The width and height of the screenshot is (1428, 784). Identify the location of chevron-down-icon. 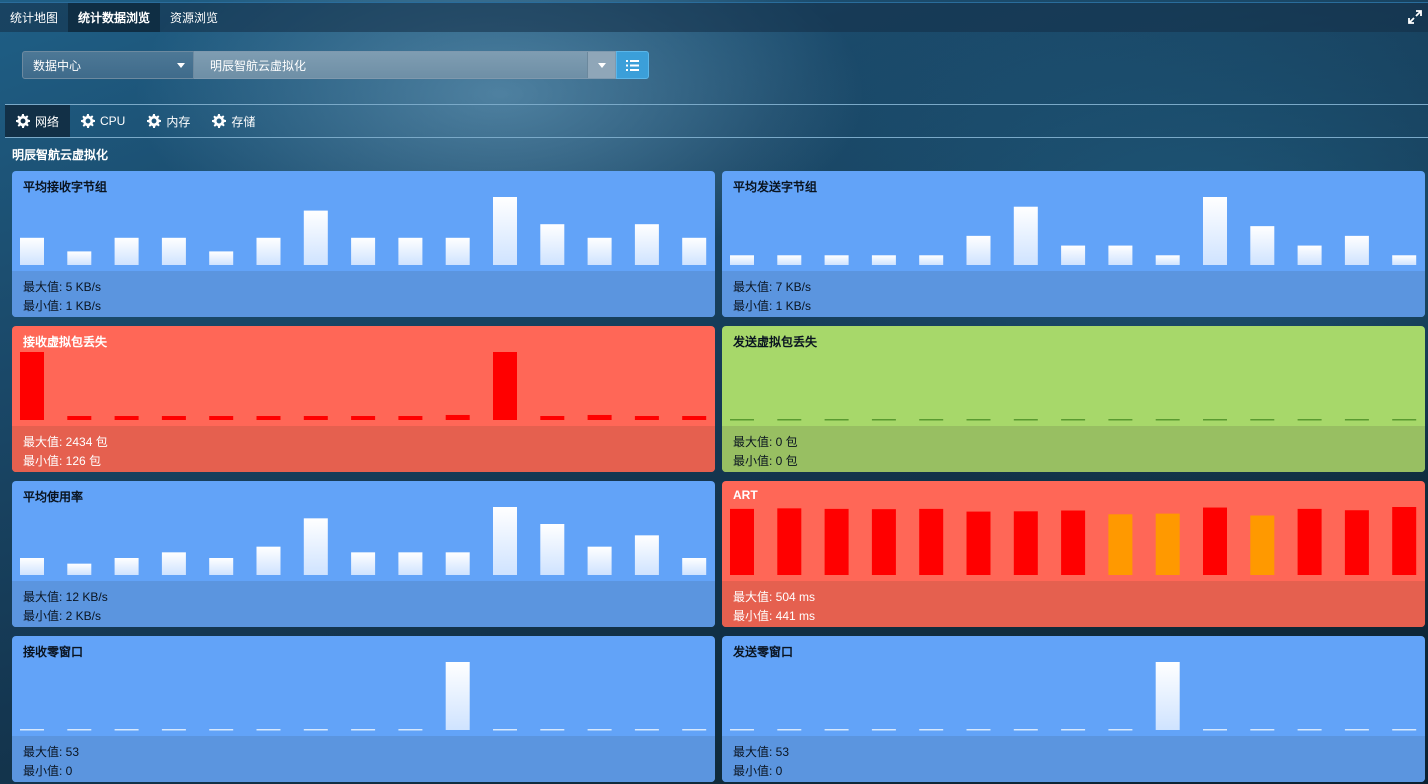
(602, 65).